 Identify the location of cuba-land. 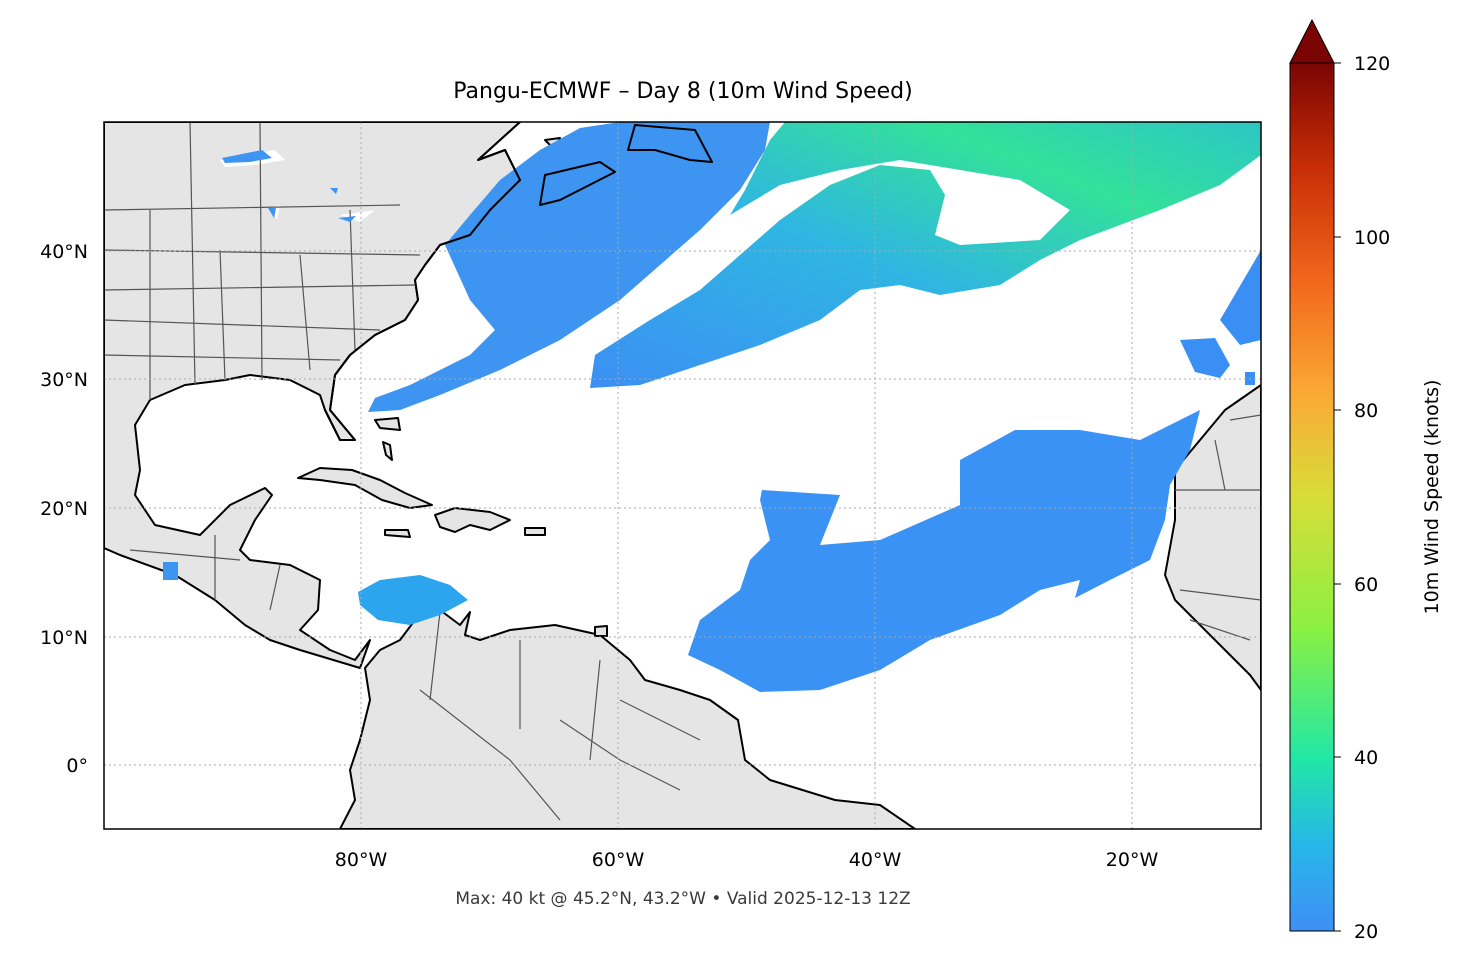
(365, 488).